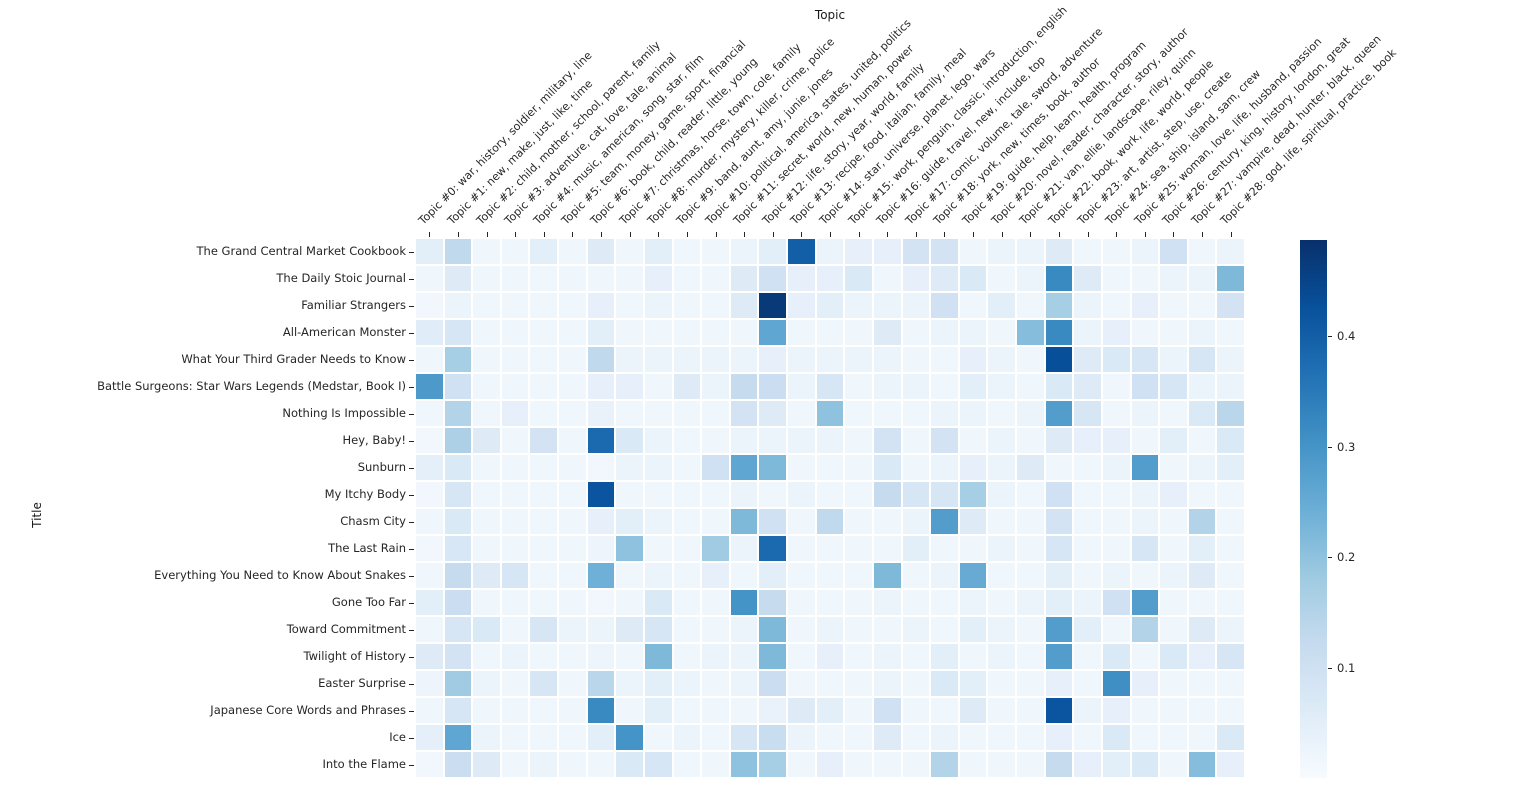  I want to click on colorbar-tick, so click(1330, 337).